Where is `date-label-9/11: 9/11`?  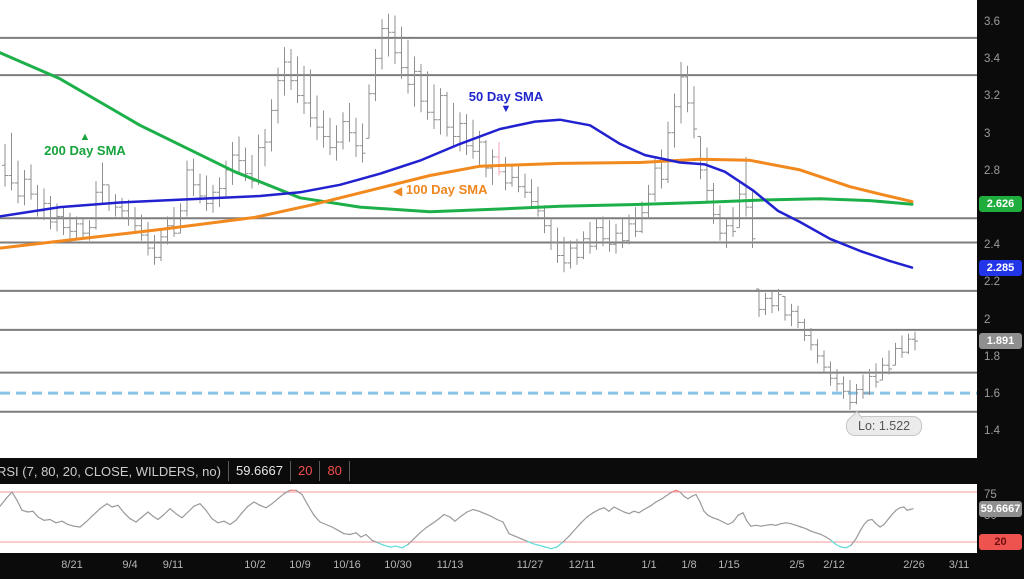 date-label-9/11: 9/11 is located at coordinates (173, 565).